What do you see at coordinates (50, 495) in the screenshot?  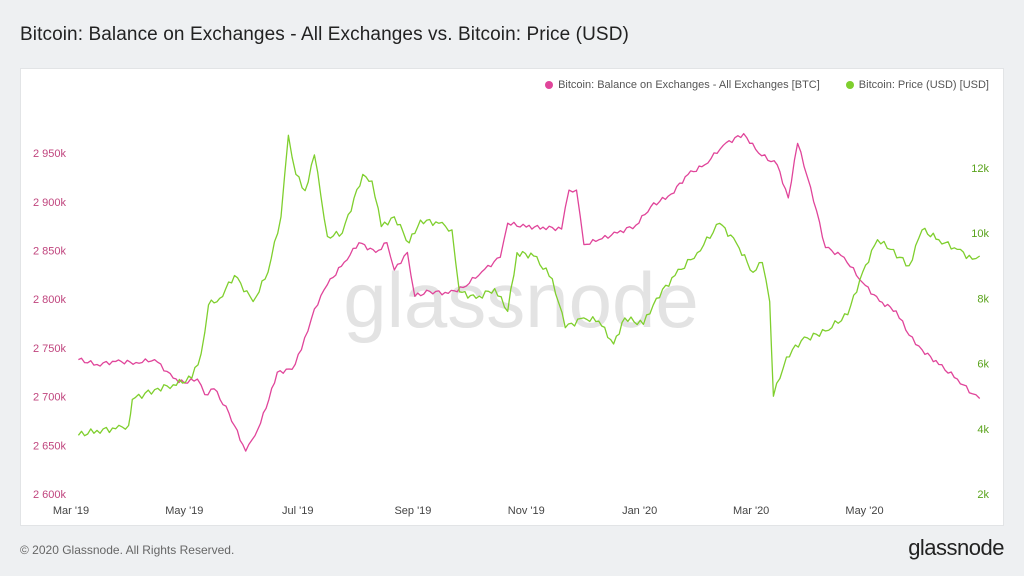 I see `y-left-tick-label: 2 600k` at bounding box center [50, 495].